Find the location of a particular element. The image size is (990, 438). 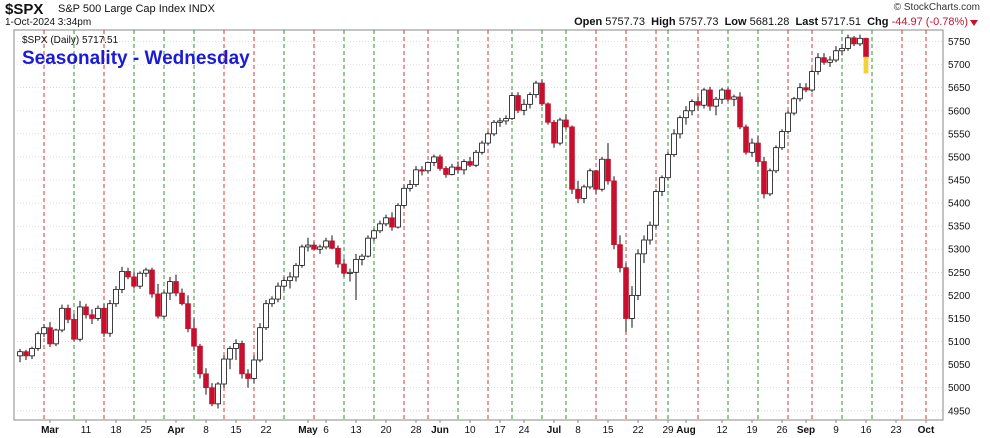

x-tick-label: 6 is located at coordinates (326, 430).